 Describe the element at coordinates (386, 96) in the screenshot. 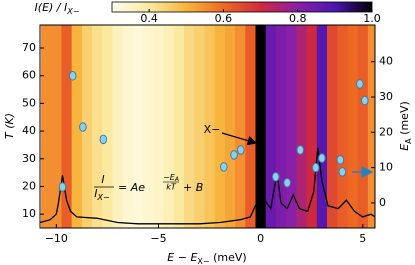

I see `y2-tick-label: 30` at that location.